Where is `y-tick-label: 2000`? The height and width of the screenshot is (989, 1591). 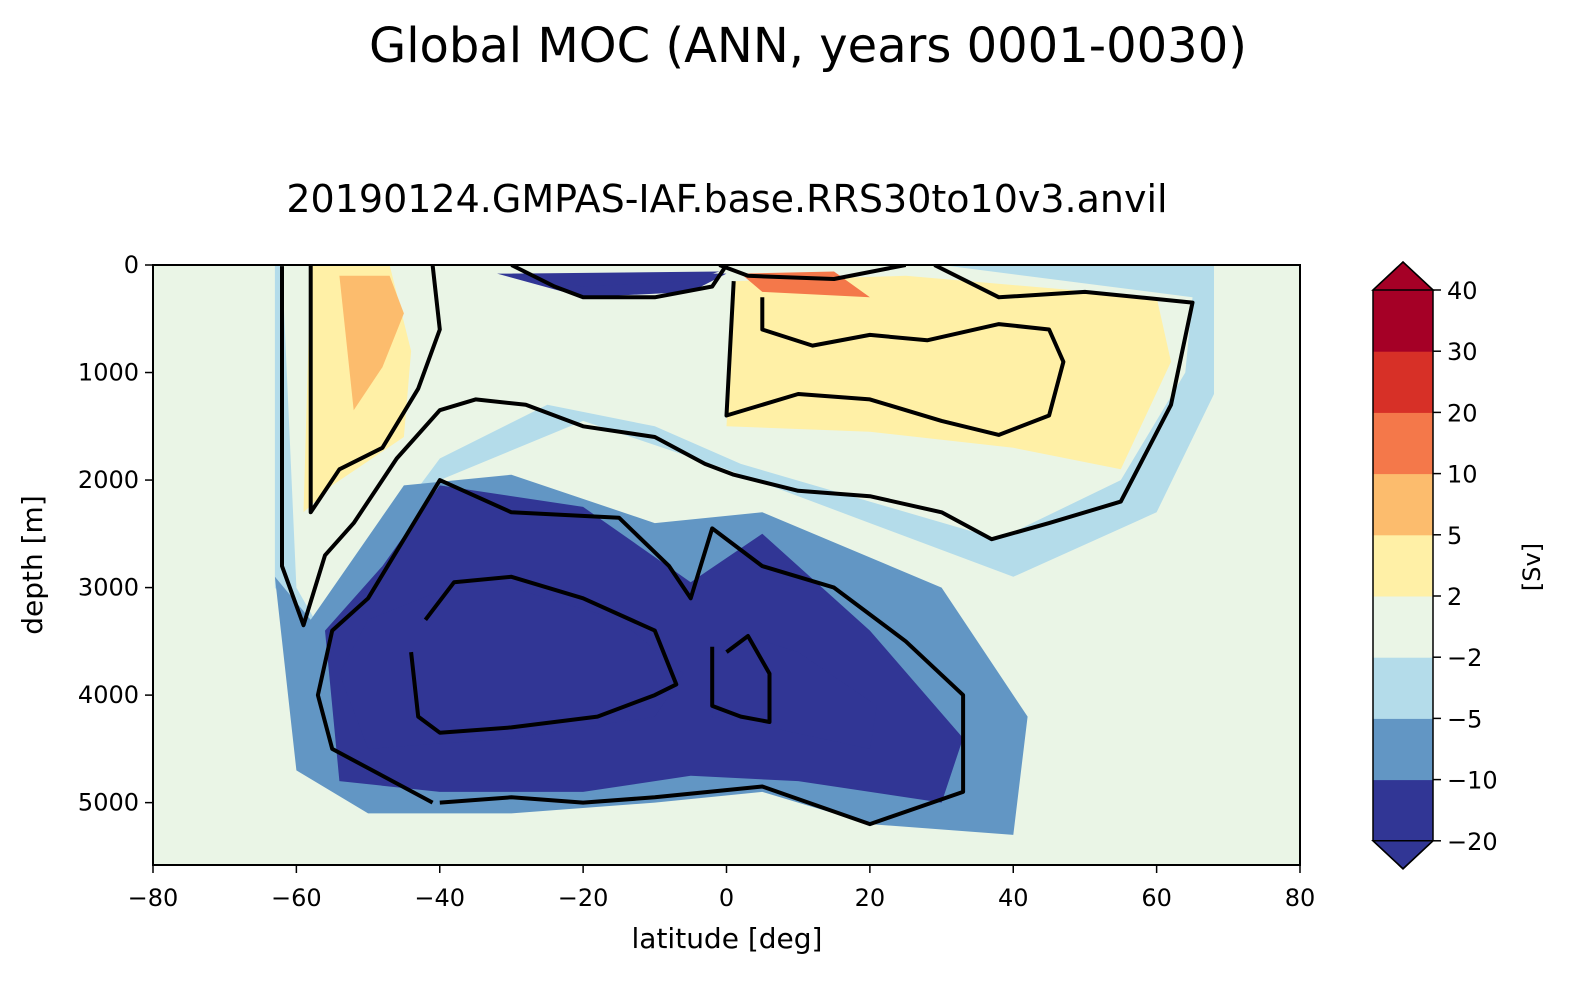 y-tick-label: 2000 is located at coordinates (108, 480).